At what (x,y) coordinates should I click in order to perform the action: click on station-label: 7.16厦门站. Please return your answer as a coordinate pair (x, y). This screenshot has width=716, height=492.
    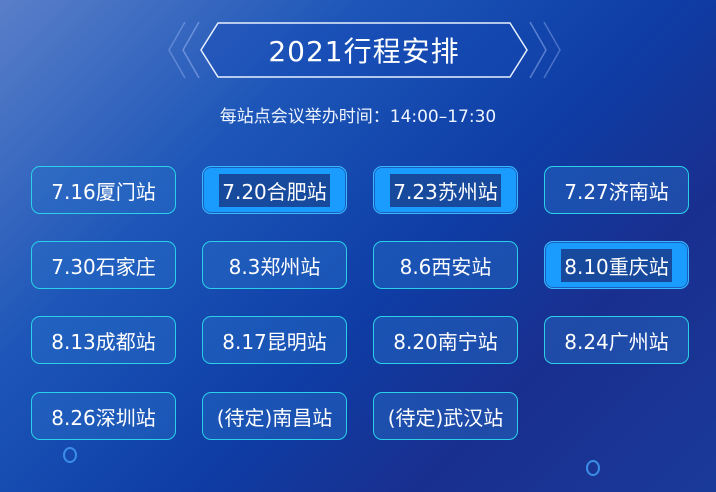
    Looking at the image, I should click on (103, 191).